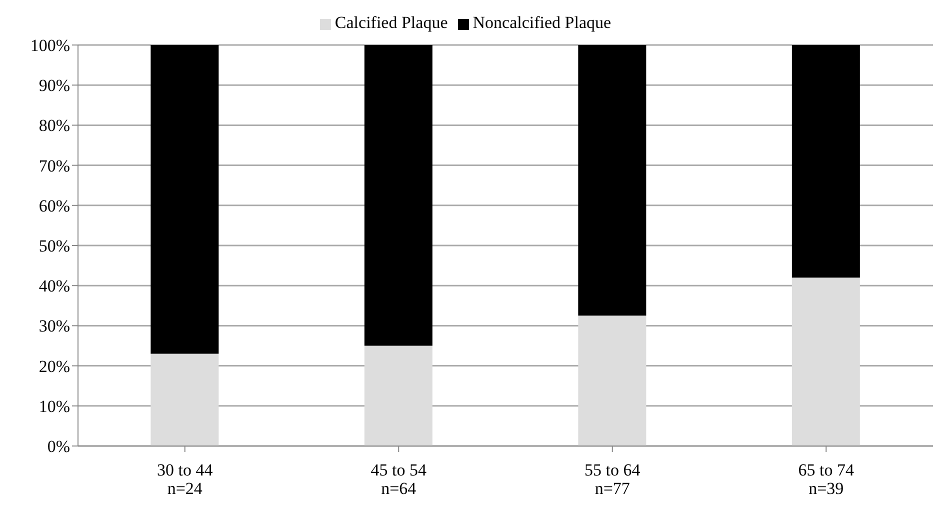 Image resolution: width=951 pixels, height=519 pixels. I want to click on y-tick-label: 50%, so click(54, 246).